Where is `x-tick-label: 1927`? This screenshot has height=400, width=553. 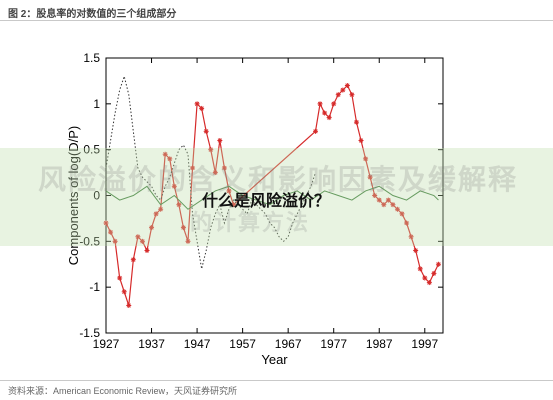 x-tick-label: 1927 is located at coordinates (106, 344).